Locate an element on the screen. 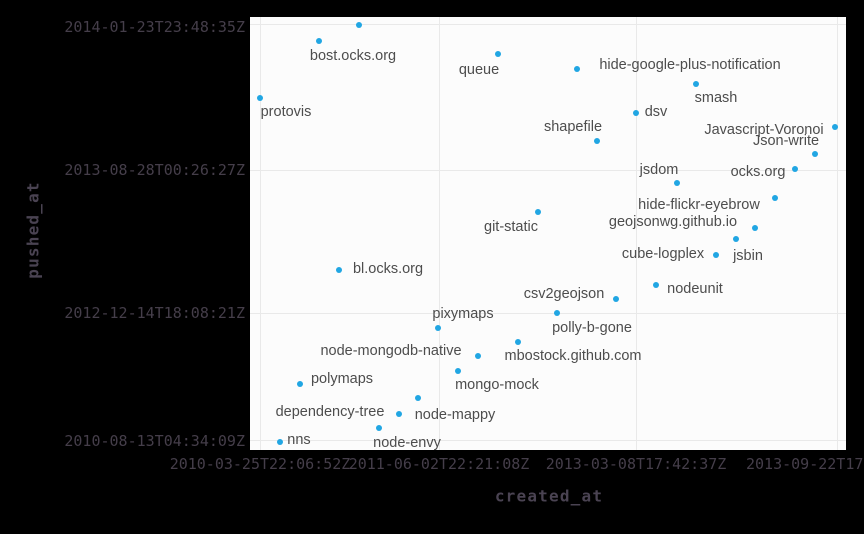 Image resolution: width=864 pixels, height=534 pixels. y-tick-label: 2014-01-23T23:48:35Z is located at coordinates (154, 27).